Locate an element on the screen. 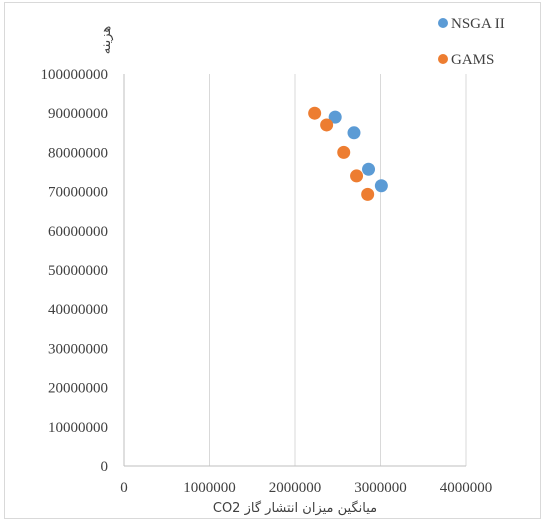 Image resolution: width=545 pixels, height=521 pixels. y-tick-label: 80000000 is located at coordinates (78, 153).